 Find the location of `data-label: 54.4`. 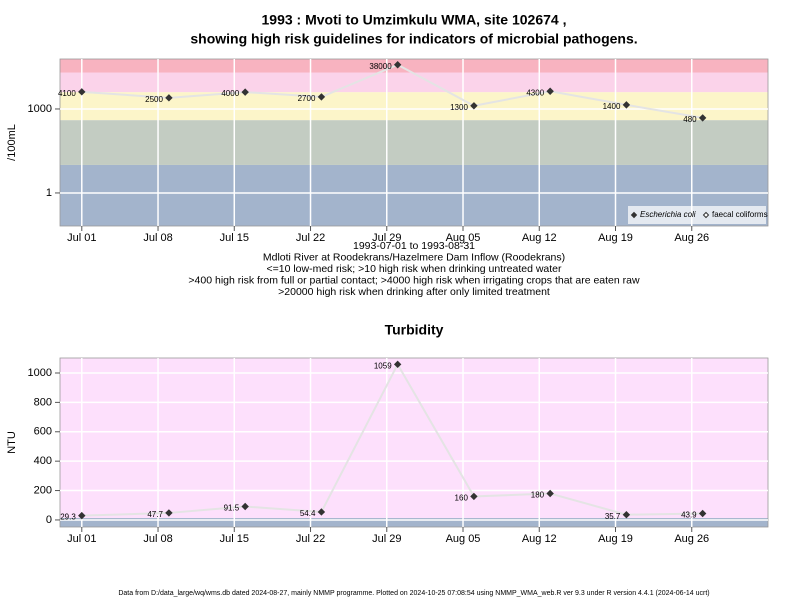

data-label: 54.4 is located at coordinates (308, 513).